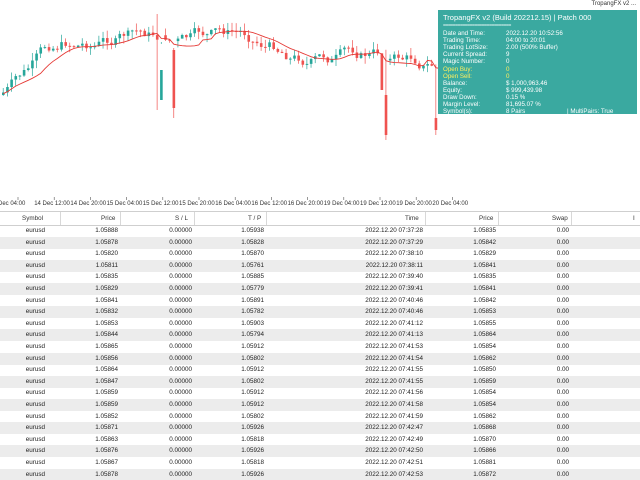  Describe the element at coordinates (106, 346) in the screenshot. I see `cell-price: 1.05865` at that location.